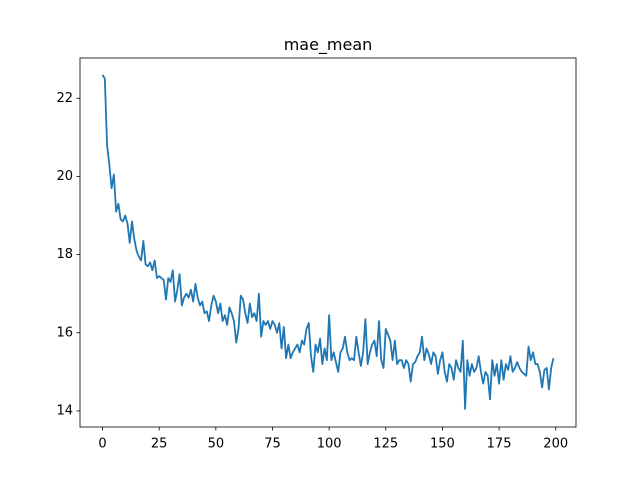 This screenshot has height=480, width=640. I want to click on x-tick-label: 25, so click(159, 444).